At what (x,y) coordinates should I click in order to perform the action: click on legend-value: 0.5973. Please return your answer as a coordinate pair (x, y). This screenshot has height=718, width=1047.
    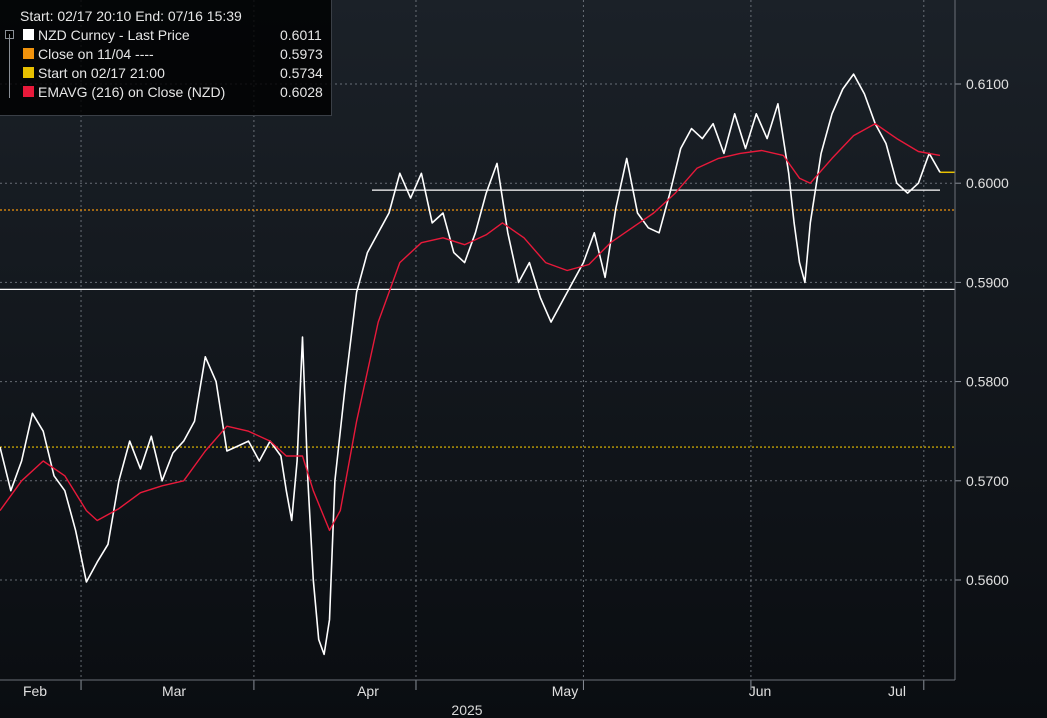
    Looking at the image, I should click on (301, 54).